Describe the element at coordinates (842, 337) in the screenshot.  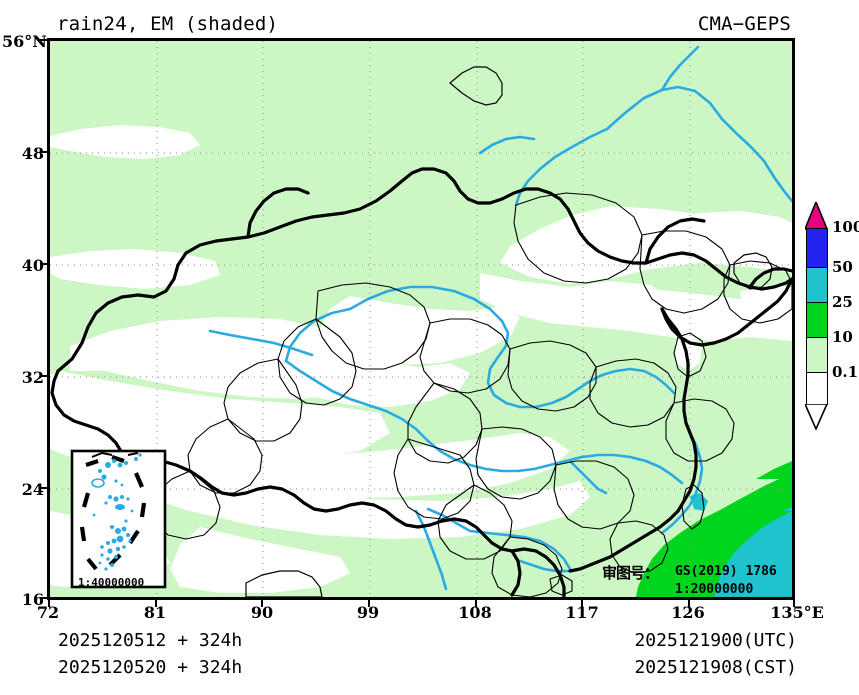
I see `colorbar-label-10: 10` at that location.